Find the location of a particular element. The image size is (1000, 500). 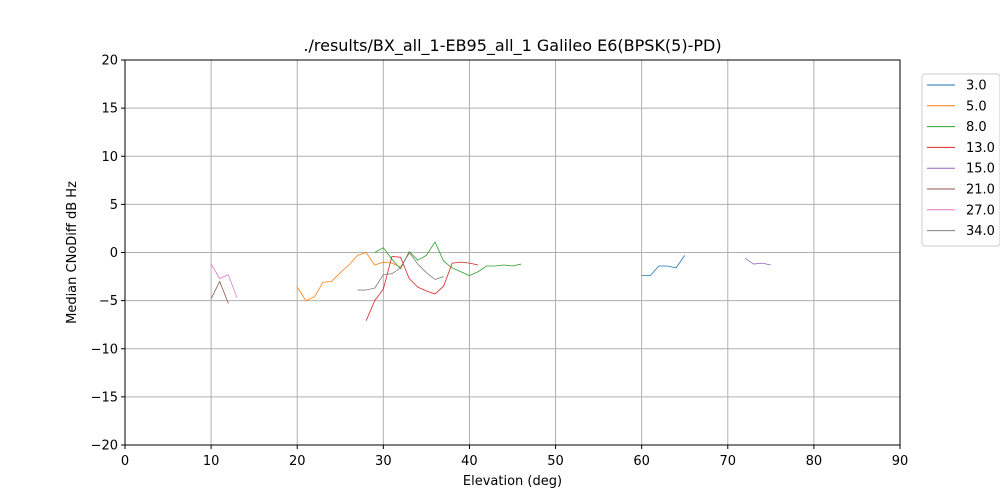

legend-item: 15.0 is located at coordinates (961, 169).